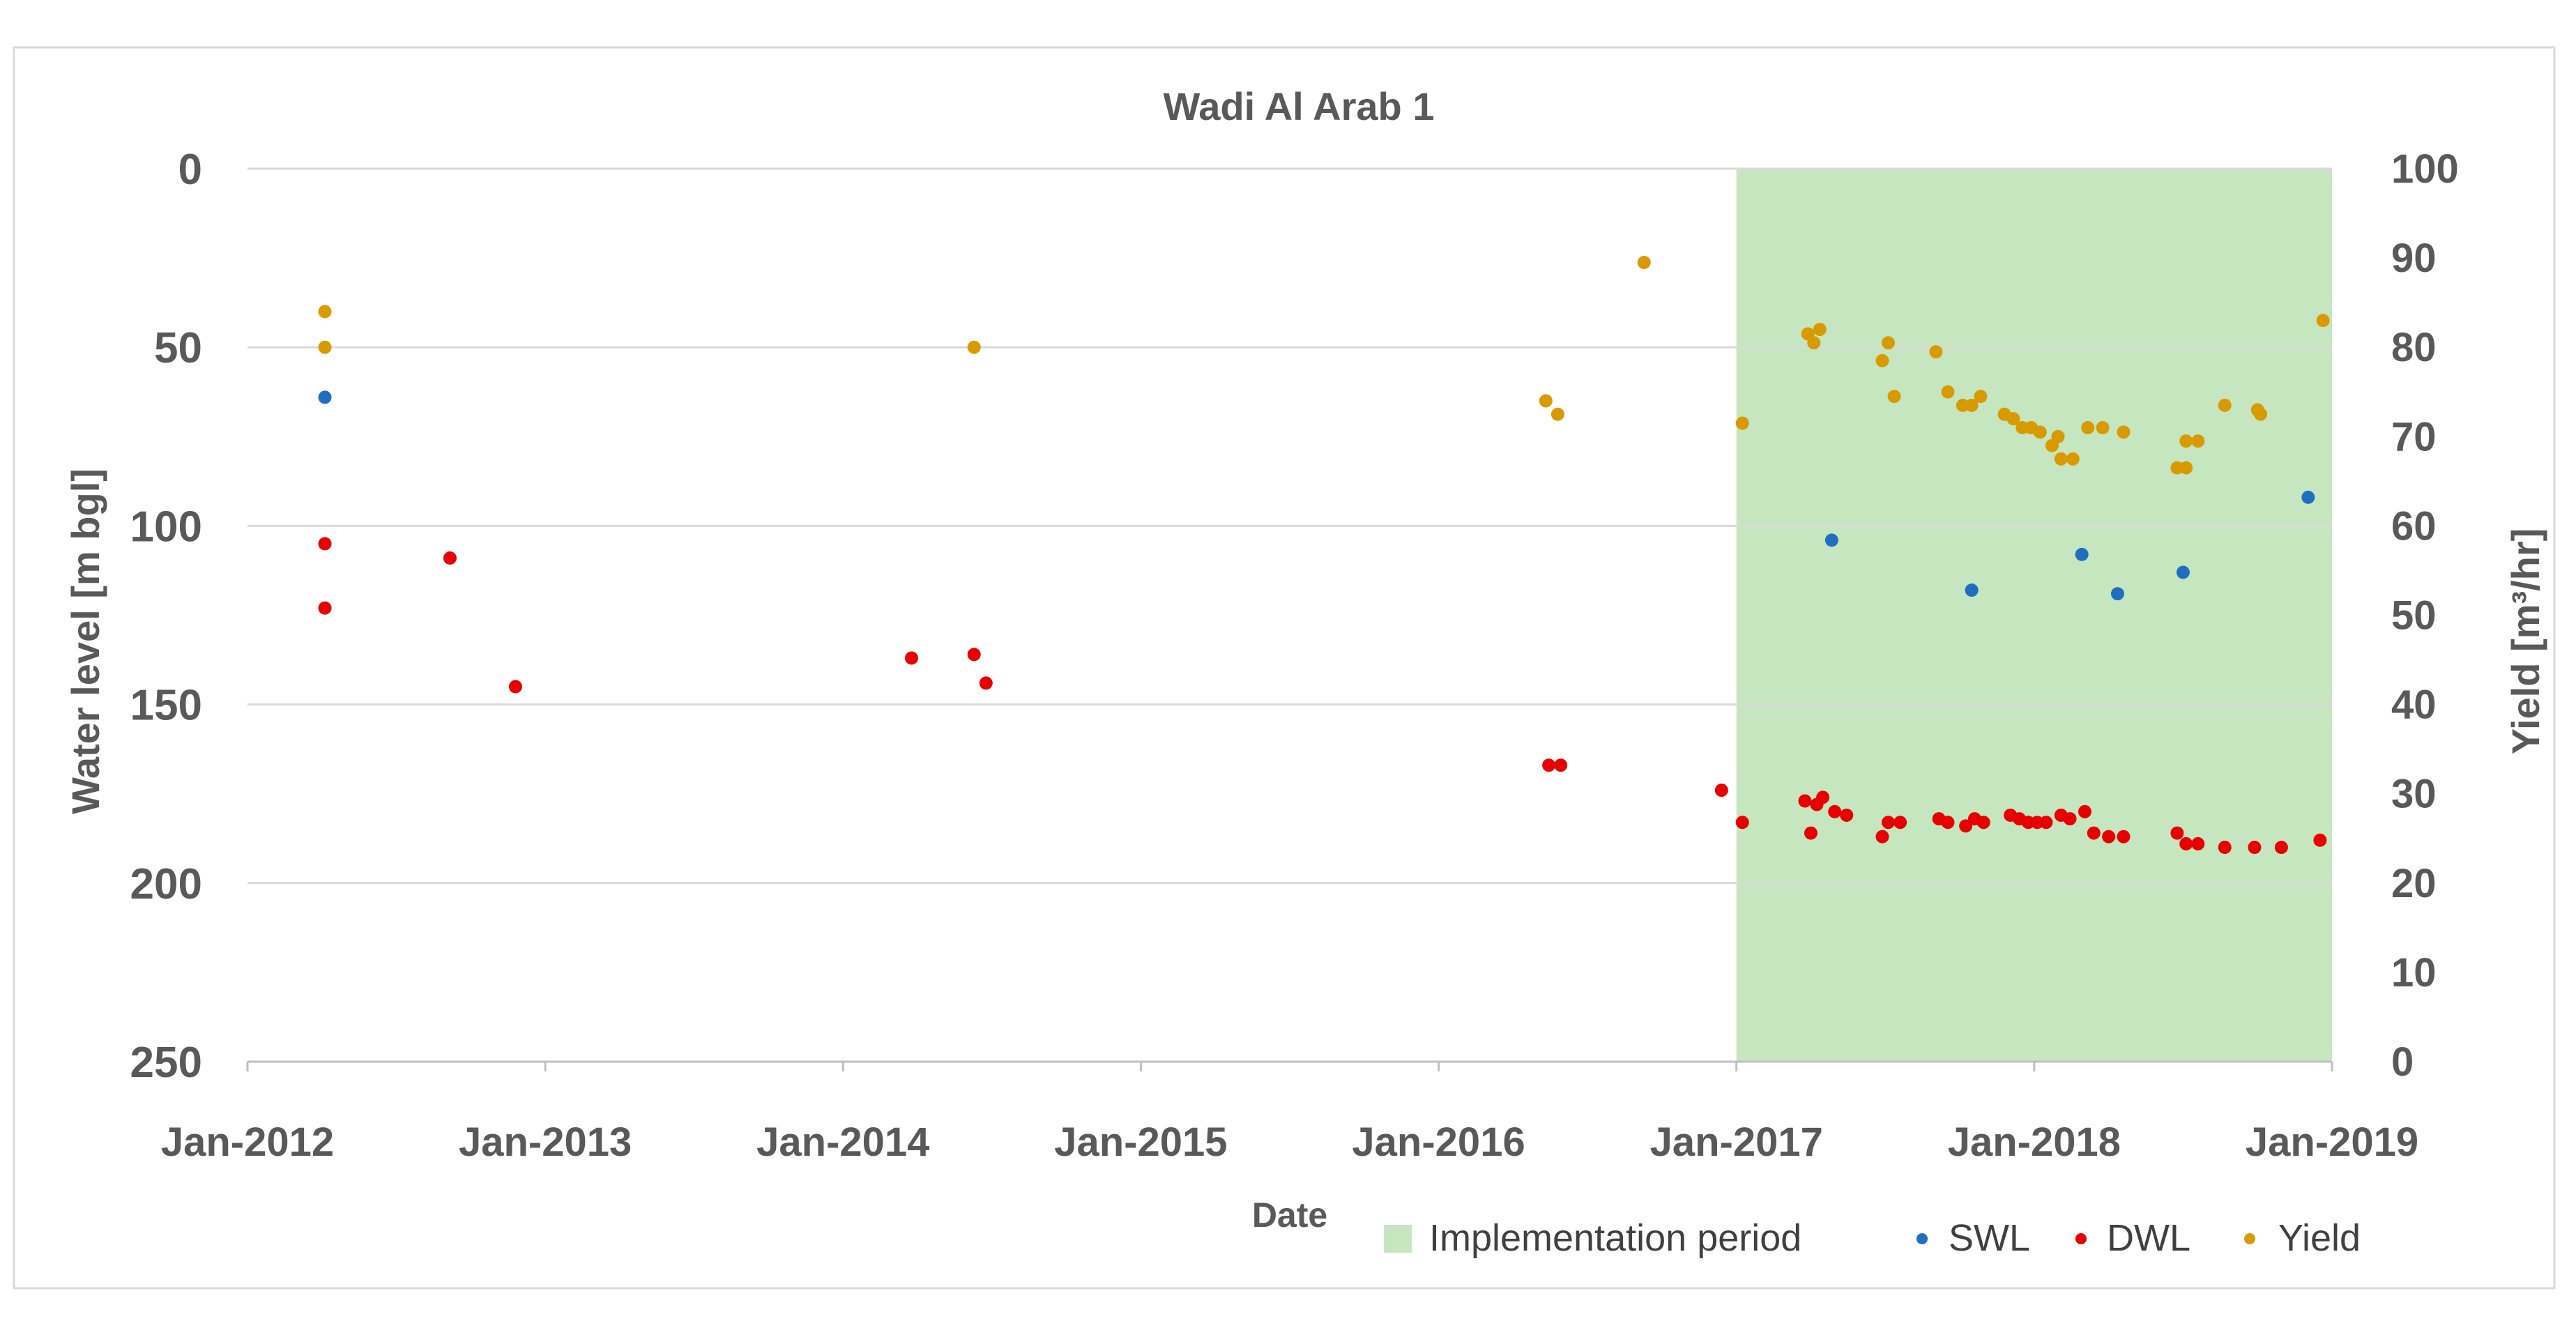 The image size is (2576, 1321). Describe the element at coordinates (2250, 1238) in the screenshot. I see `legend-marker-yield` at that location.